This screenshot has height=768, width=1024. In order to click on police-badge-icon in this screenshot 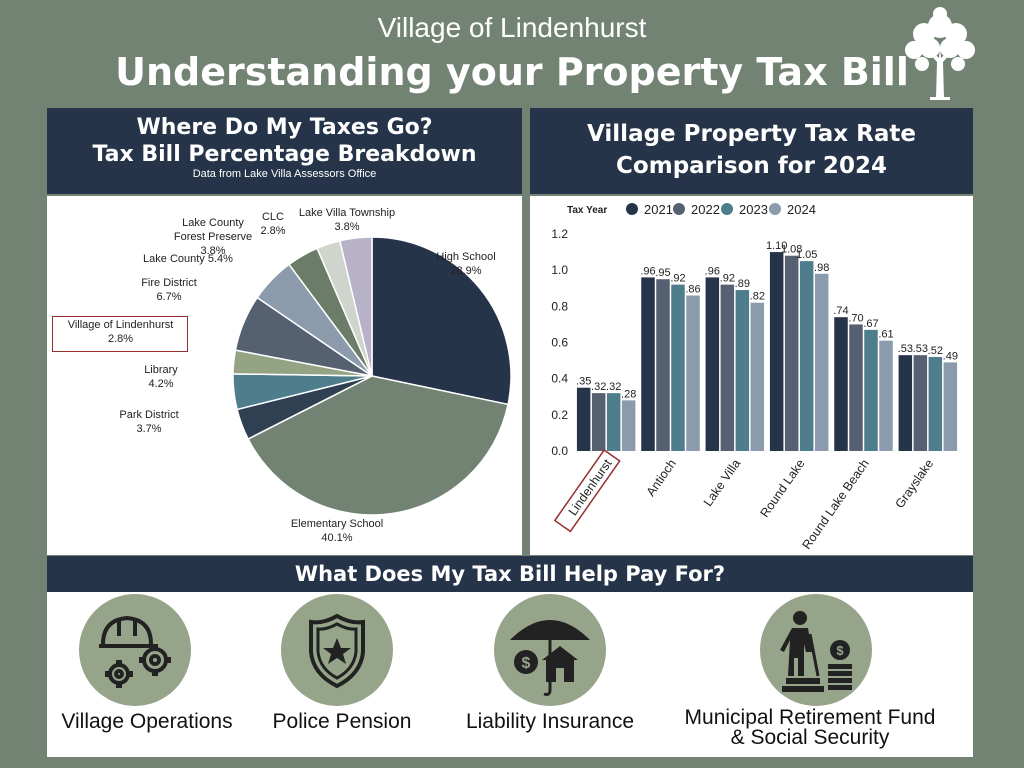, I will do `click(337, 651)`.